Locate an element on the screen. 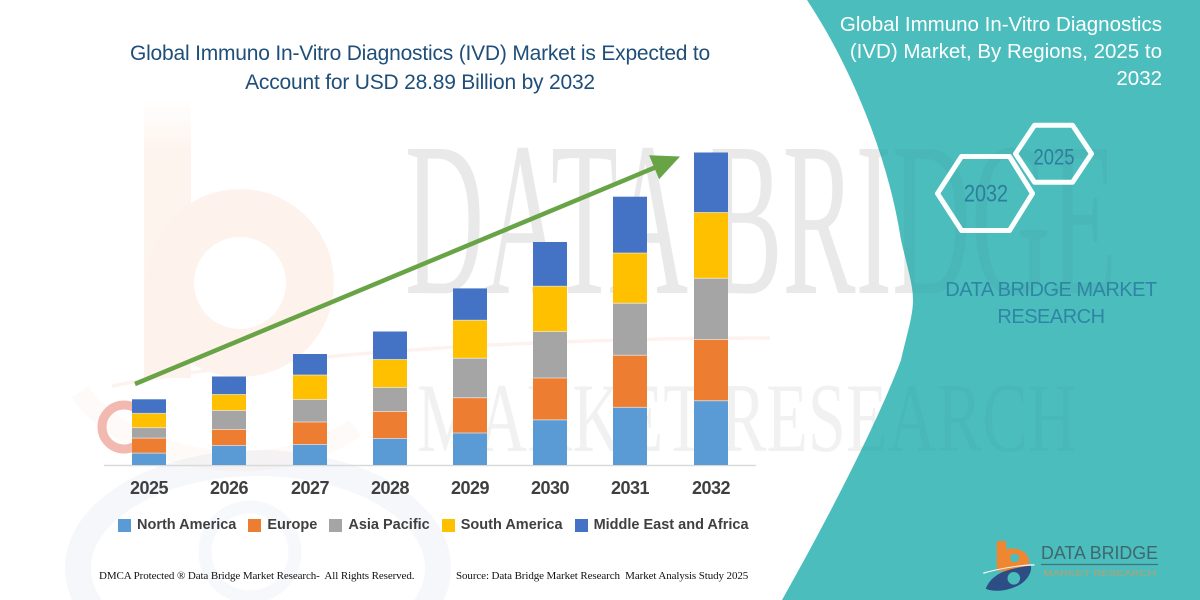 The height and width of the screenshot is (600, 1200). svg-text: DATA BRIDGE is located at coordinates (1099, 552).